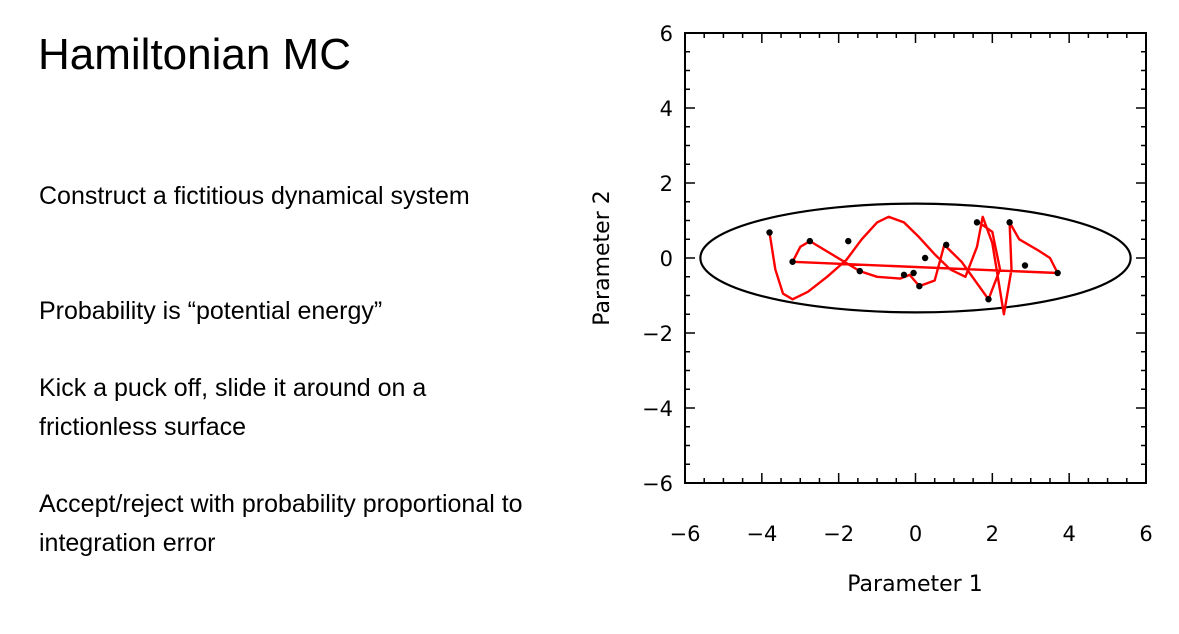  I want to click on y-tick-label: −6, so click(657, 484).